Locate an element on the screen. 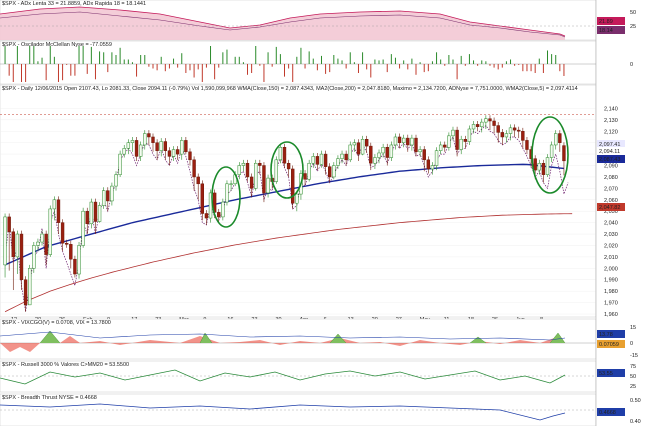  price-flag-ma200: 2,047.82 is located at coordinates (609, 208).